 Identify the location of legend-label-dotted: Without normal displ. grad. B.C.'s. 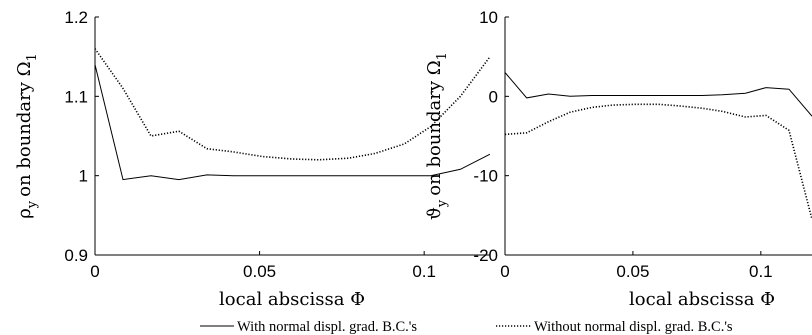
(633, 327).